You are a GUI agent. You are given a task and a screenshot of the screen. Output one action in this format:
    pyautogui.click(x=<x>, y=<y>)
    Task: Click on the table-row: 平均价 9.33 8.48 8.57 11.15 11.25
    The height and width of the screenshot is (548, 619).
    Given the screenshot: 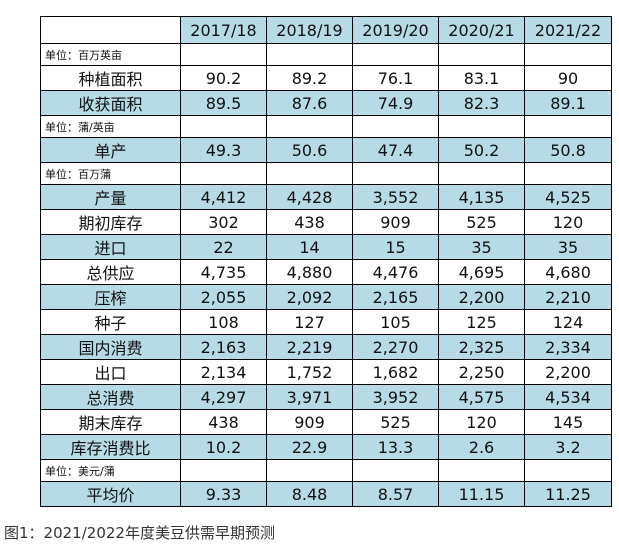 What is the action you would take?
    pyautogui.click(x=326, y=494)
    